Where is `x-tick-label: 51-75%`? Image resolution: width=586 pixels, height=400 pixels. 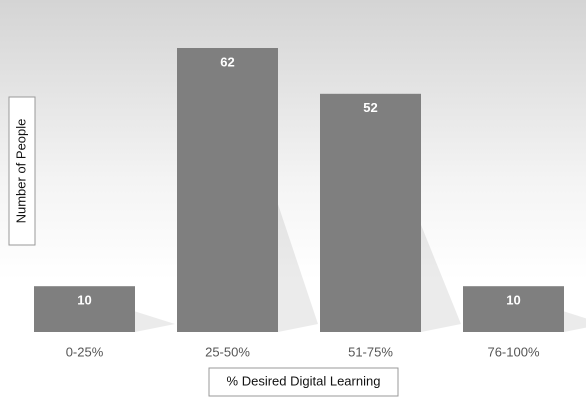
x-tick-label: 51-75% is located at coordinates (370, 351).